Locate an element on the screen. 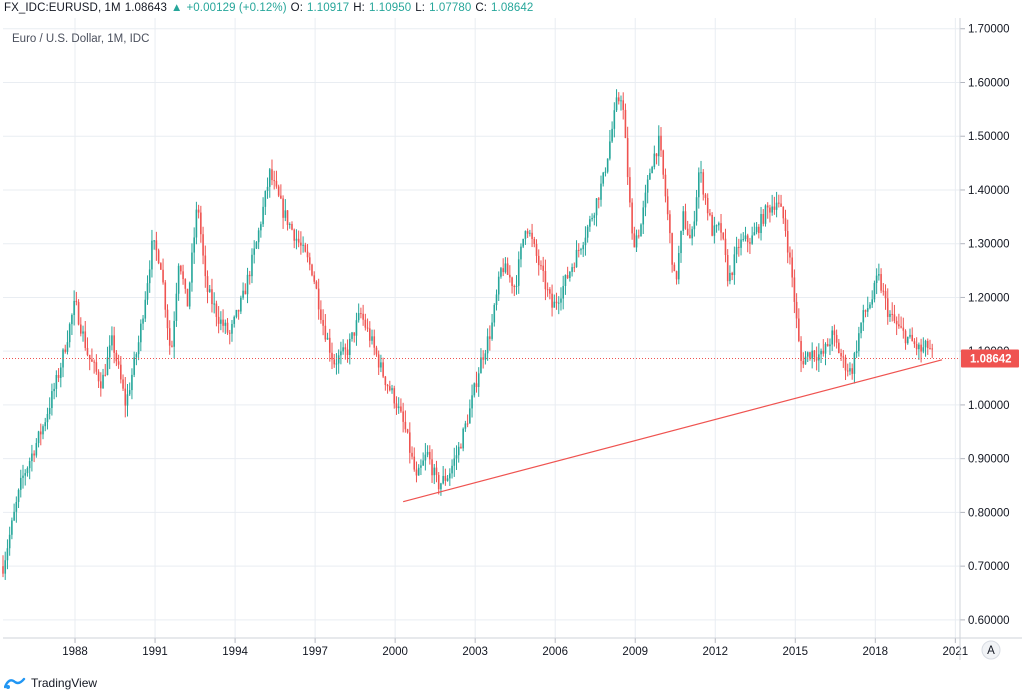  x-tick-label: 1988 is located at coordinates (75, 652).